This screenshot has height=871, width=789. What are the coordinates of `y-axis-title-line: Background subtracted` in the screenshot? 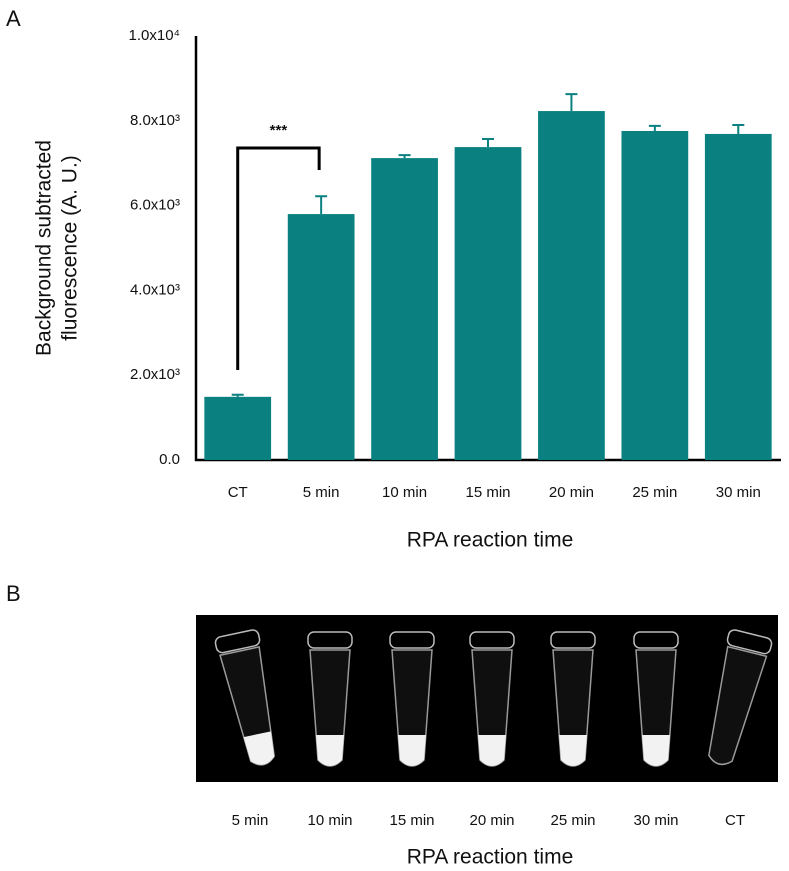 It's located at (44, 248).